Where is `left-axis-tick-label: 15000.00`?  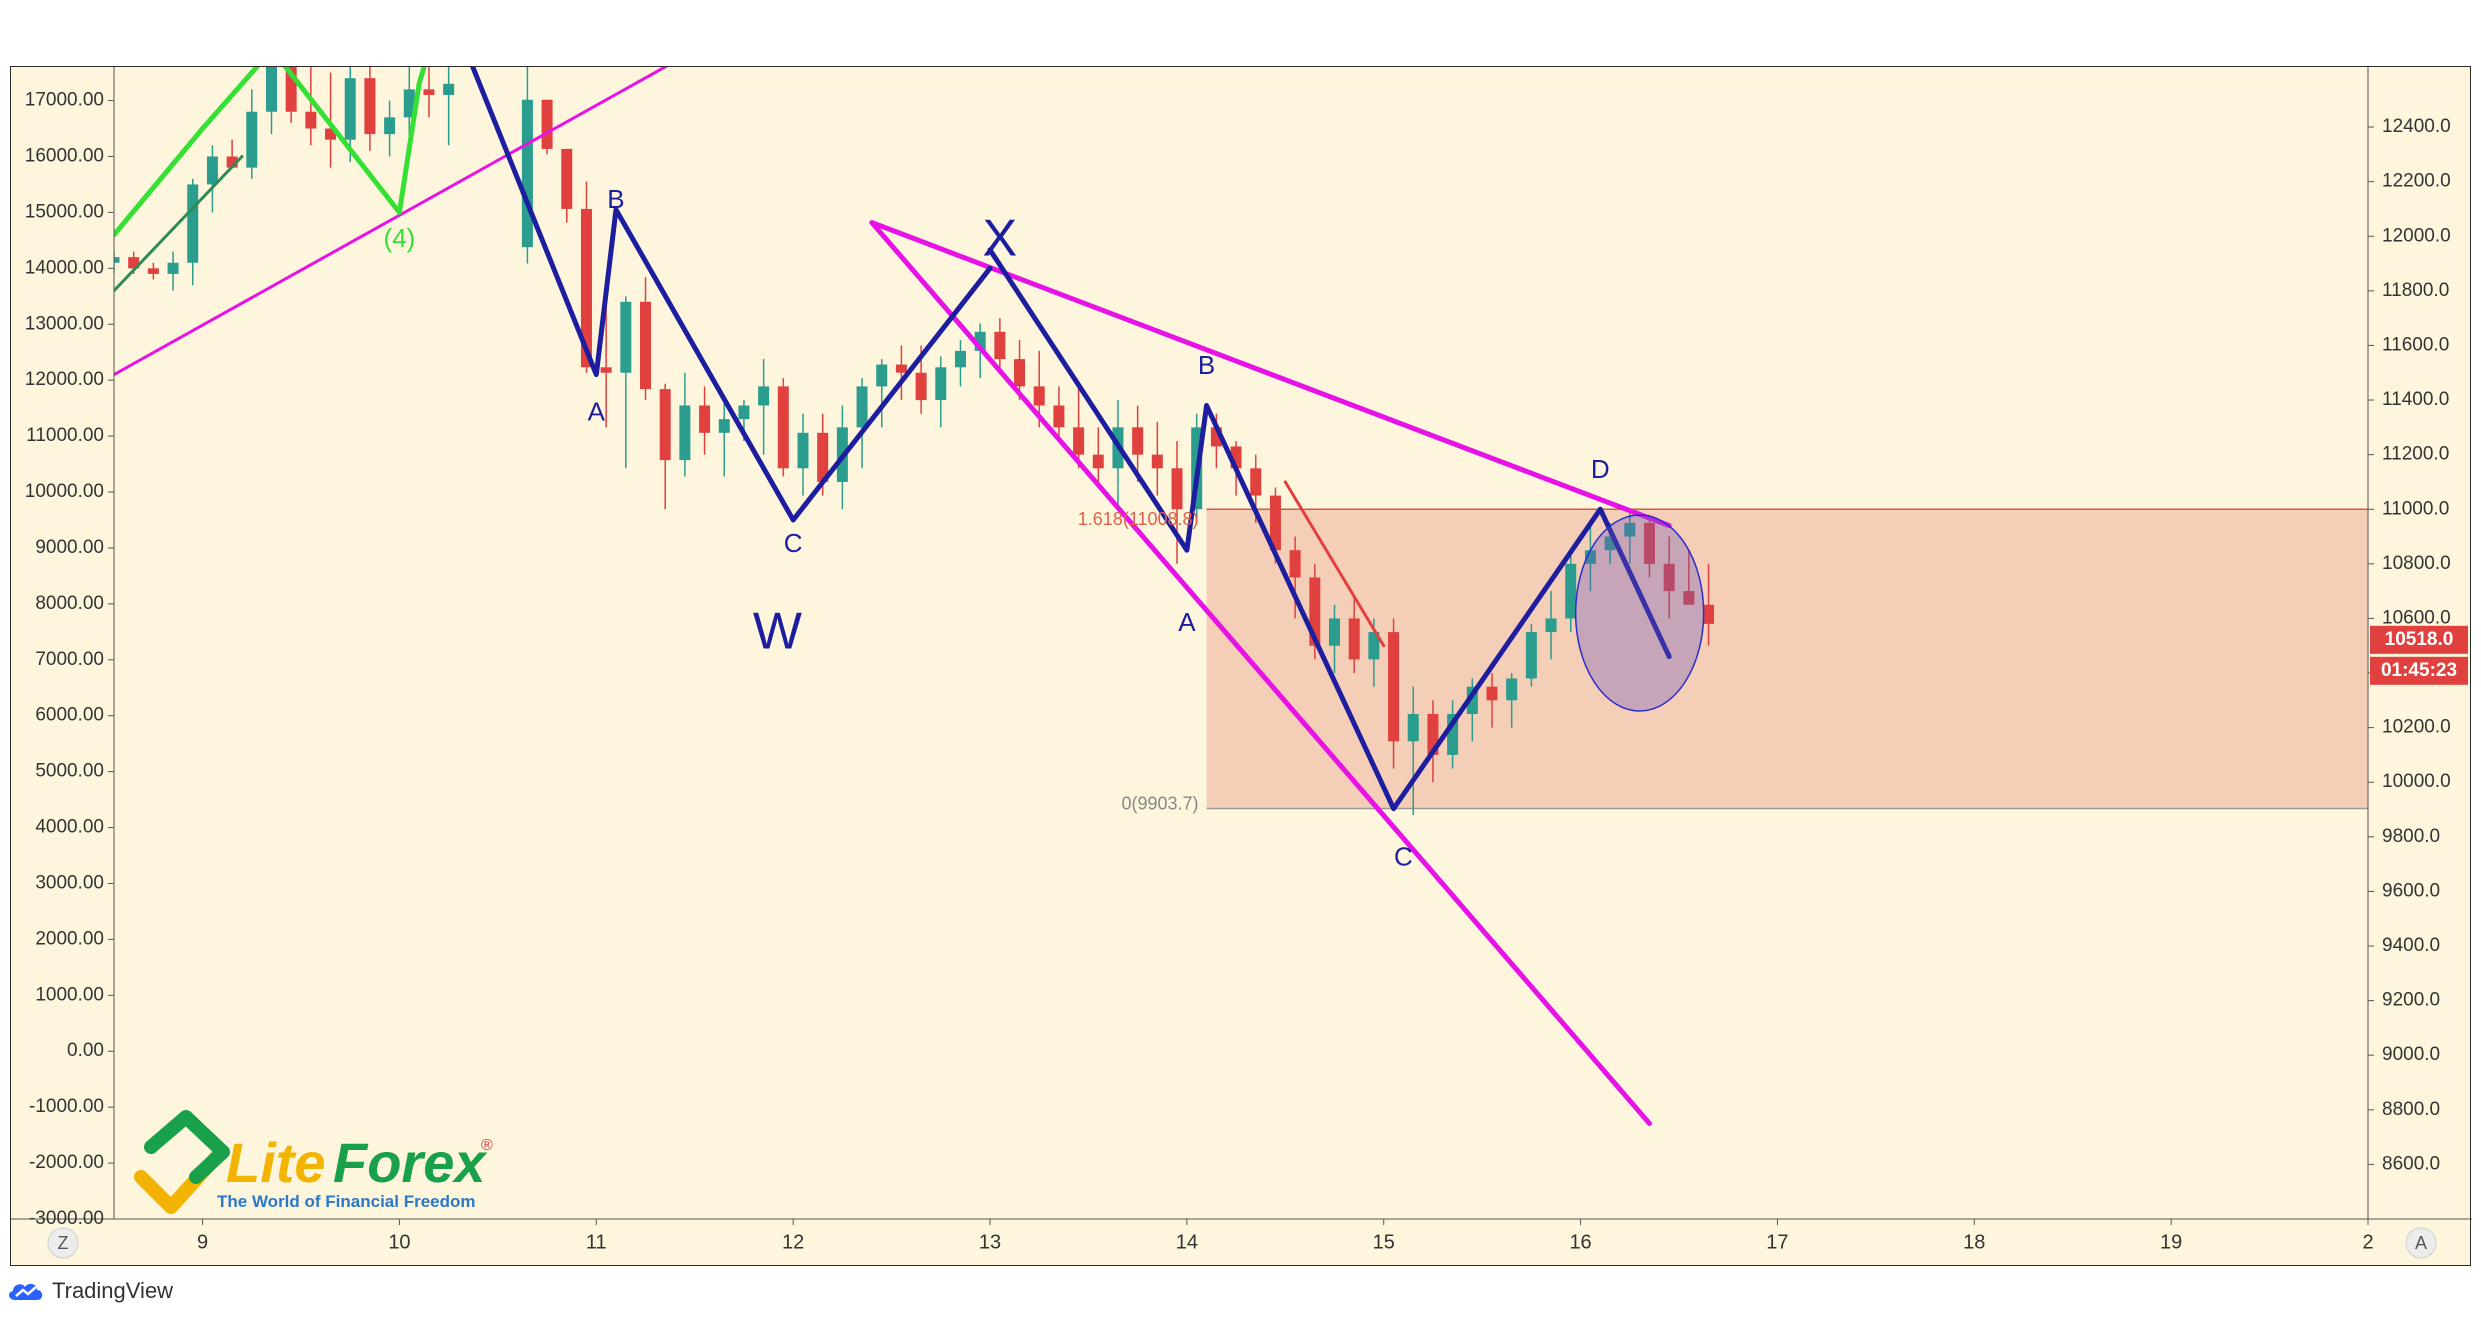 left-axis-tick-label: 15000.00 is located at coordinates (64, 211).